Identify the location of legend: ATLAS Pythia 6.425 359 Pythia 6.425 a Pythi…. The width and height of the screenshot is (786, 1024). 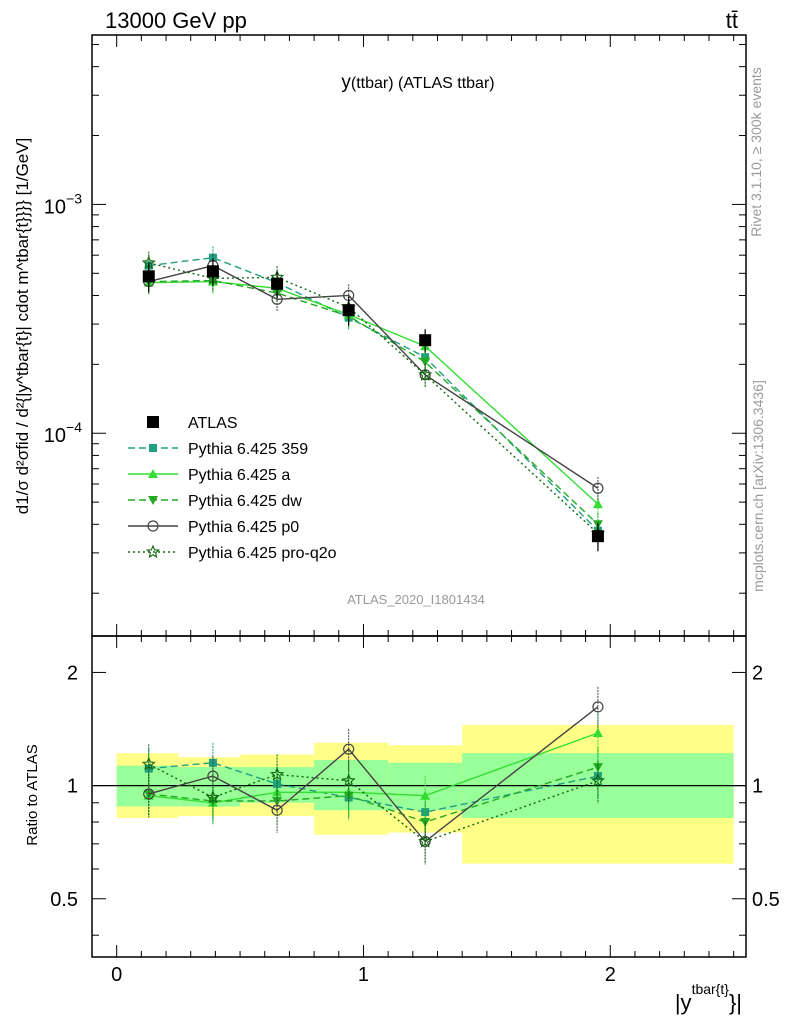
(232, 488).